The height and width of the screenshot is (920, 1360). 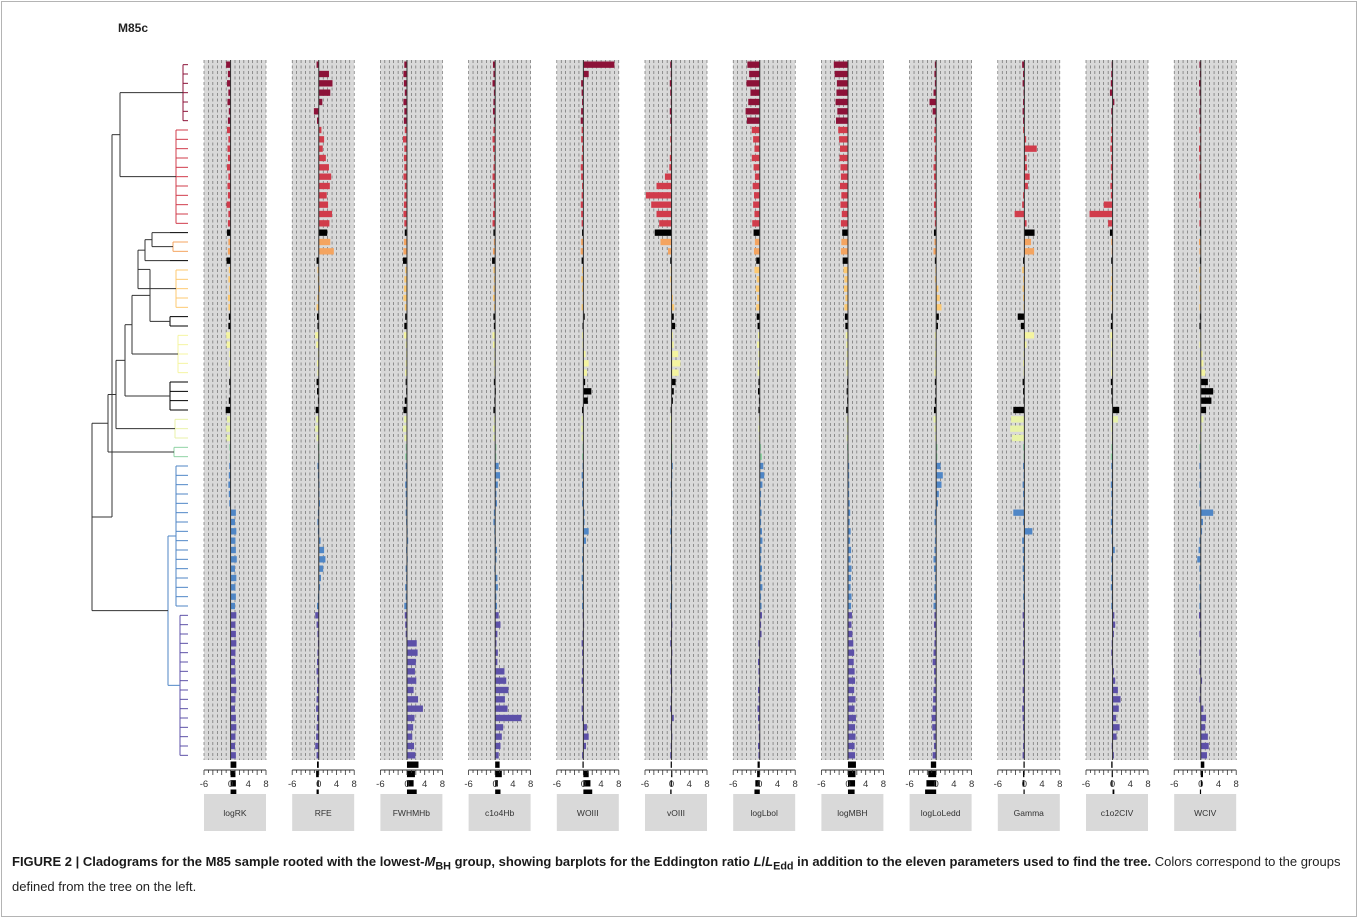 I want to click on x-tick-label: 0, so click(x=495, y=784).